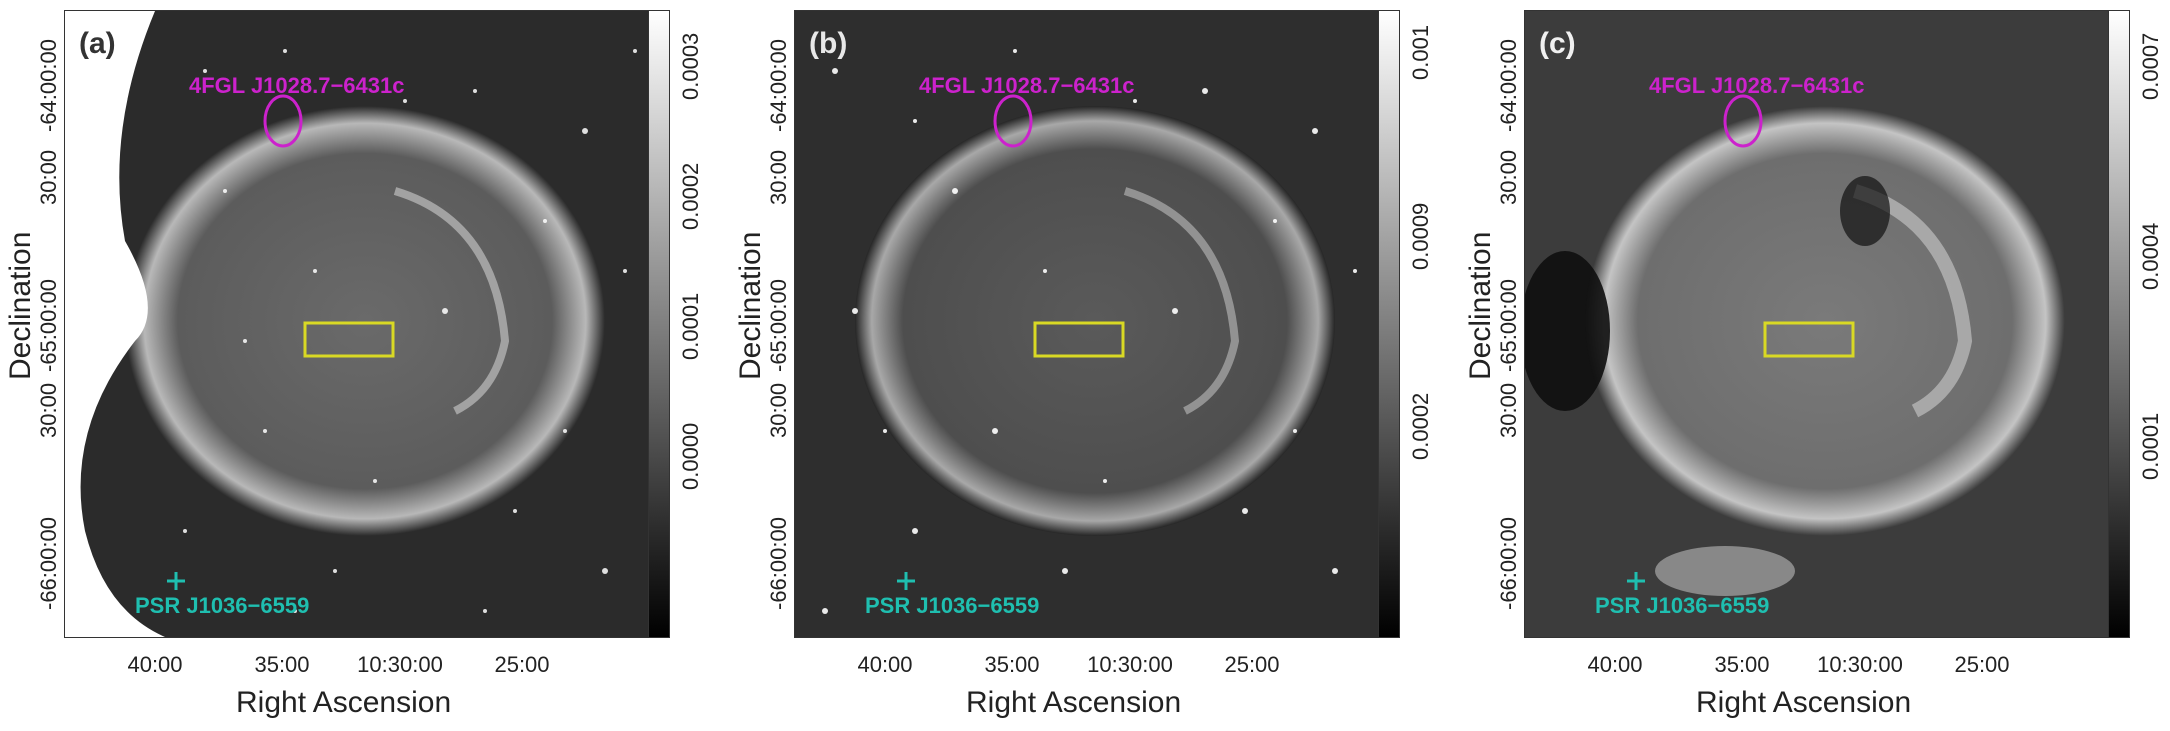 Image resolution: width=2170 pixels, height=731 pixels. I want to click on colorbar-tick: 0.0009, so click(1420, 236).